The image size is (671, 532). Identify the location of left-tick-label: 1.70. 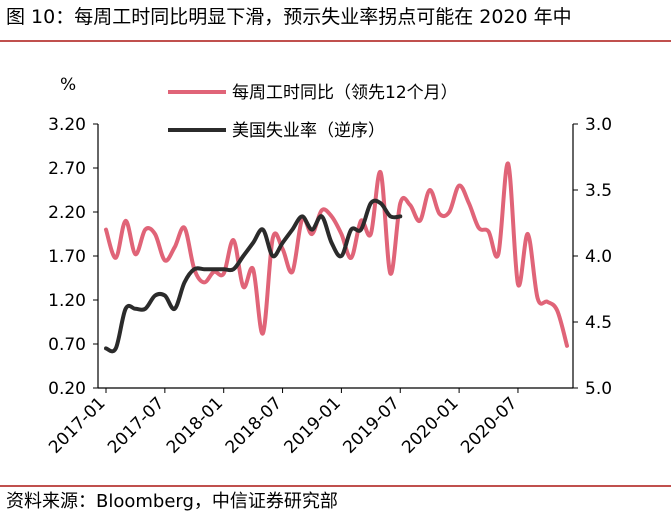
(67, 257).